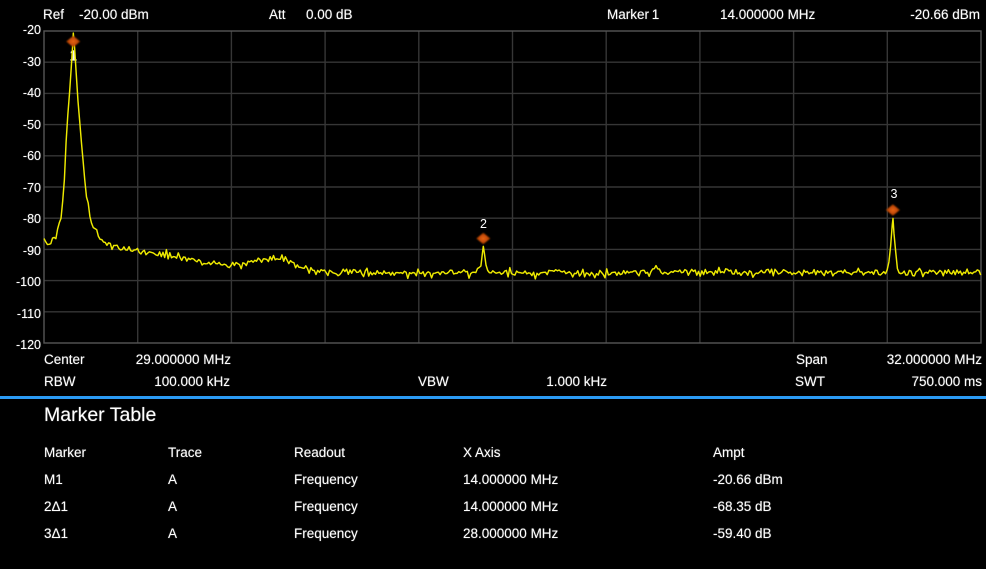  Describe the element at coordinates (483, 224) in the screenshot. I see `svg-text: 2` at that location.